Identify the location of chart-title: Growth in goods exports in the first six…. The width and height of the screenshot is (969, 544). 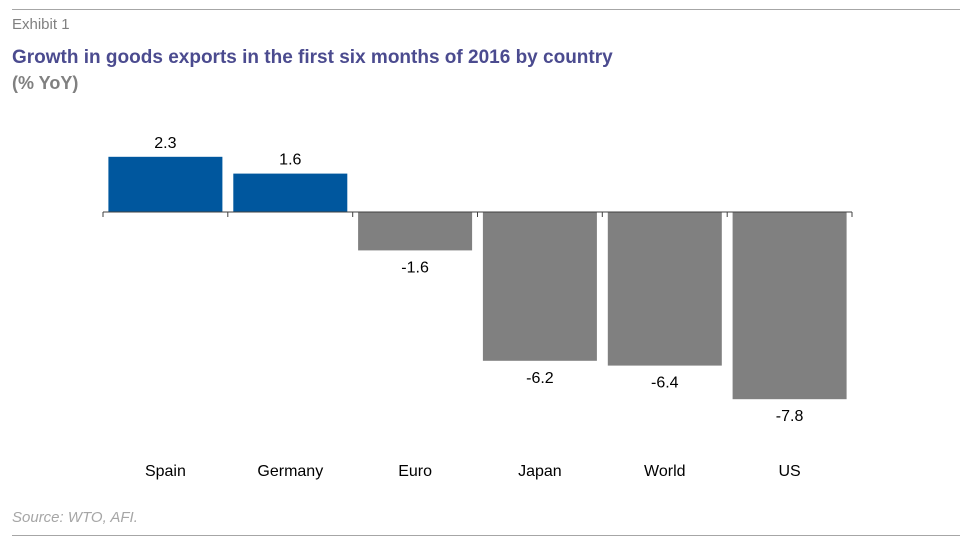
(312, 57).